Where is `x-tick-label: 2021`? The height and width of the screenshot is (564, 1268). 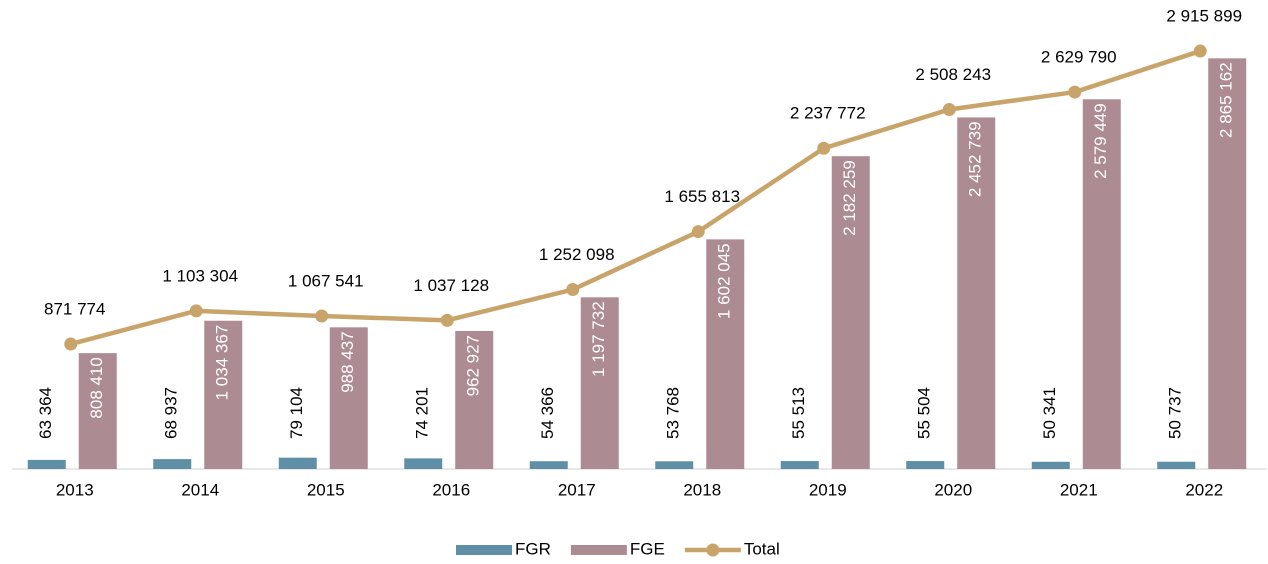
x-tick-label: 2021 is located at coordinates (1079, 489).